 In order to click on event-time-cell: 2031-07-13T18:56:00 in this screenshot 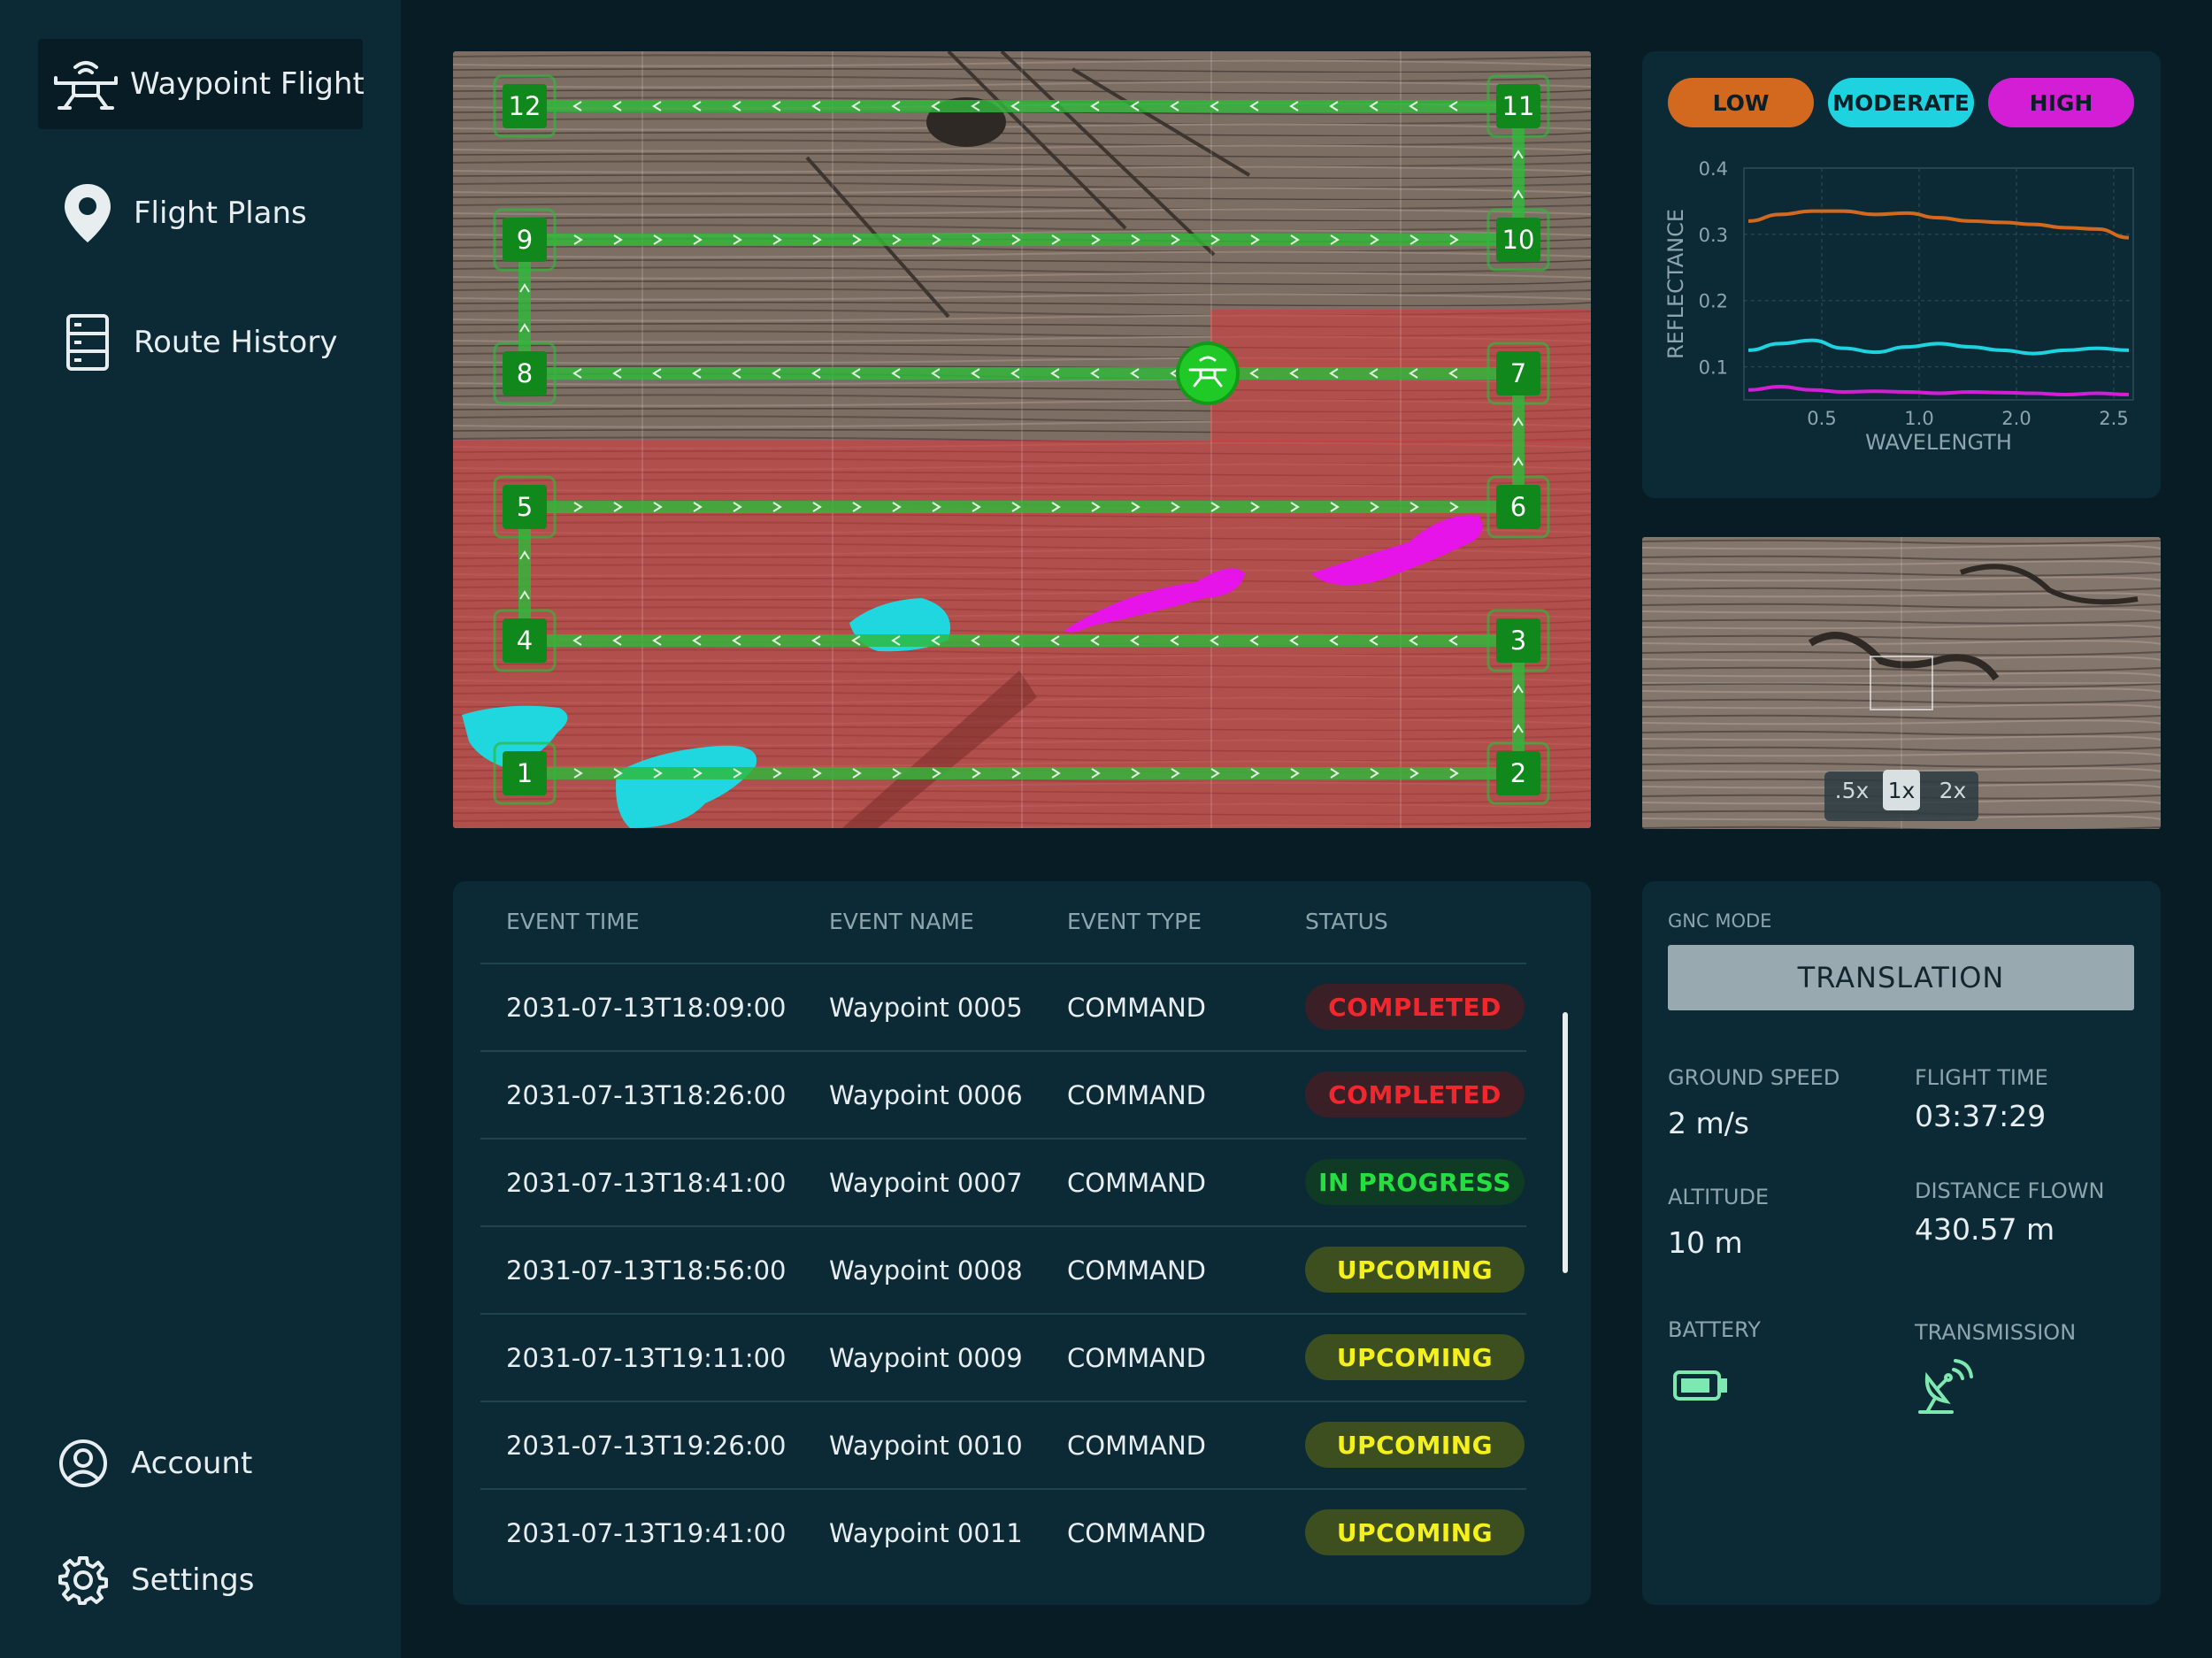, I will do `click(646, 1271)`.